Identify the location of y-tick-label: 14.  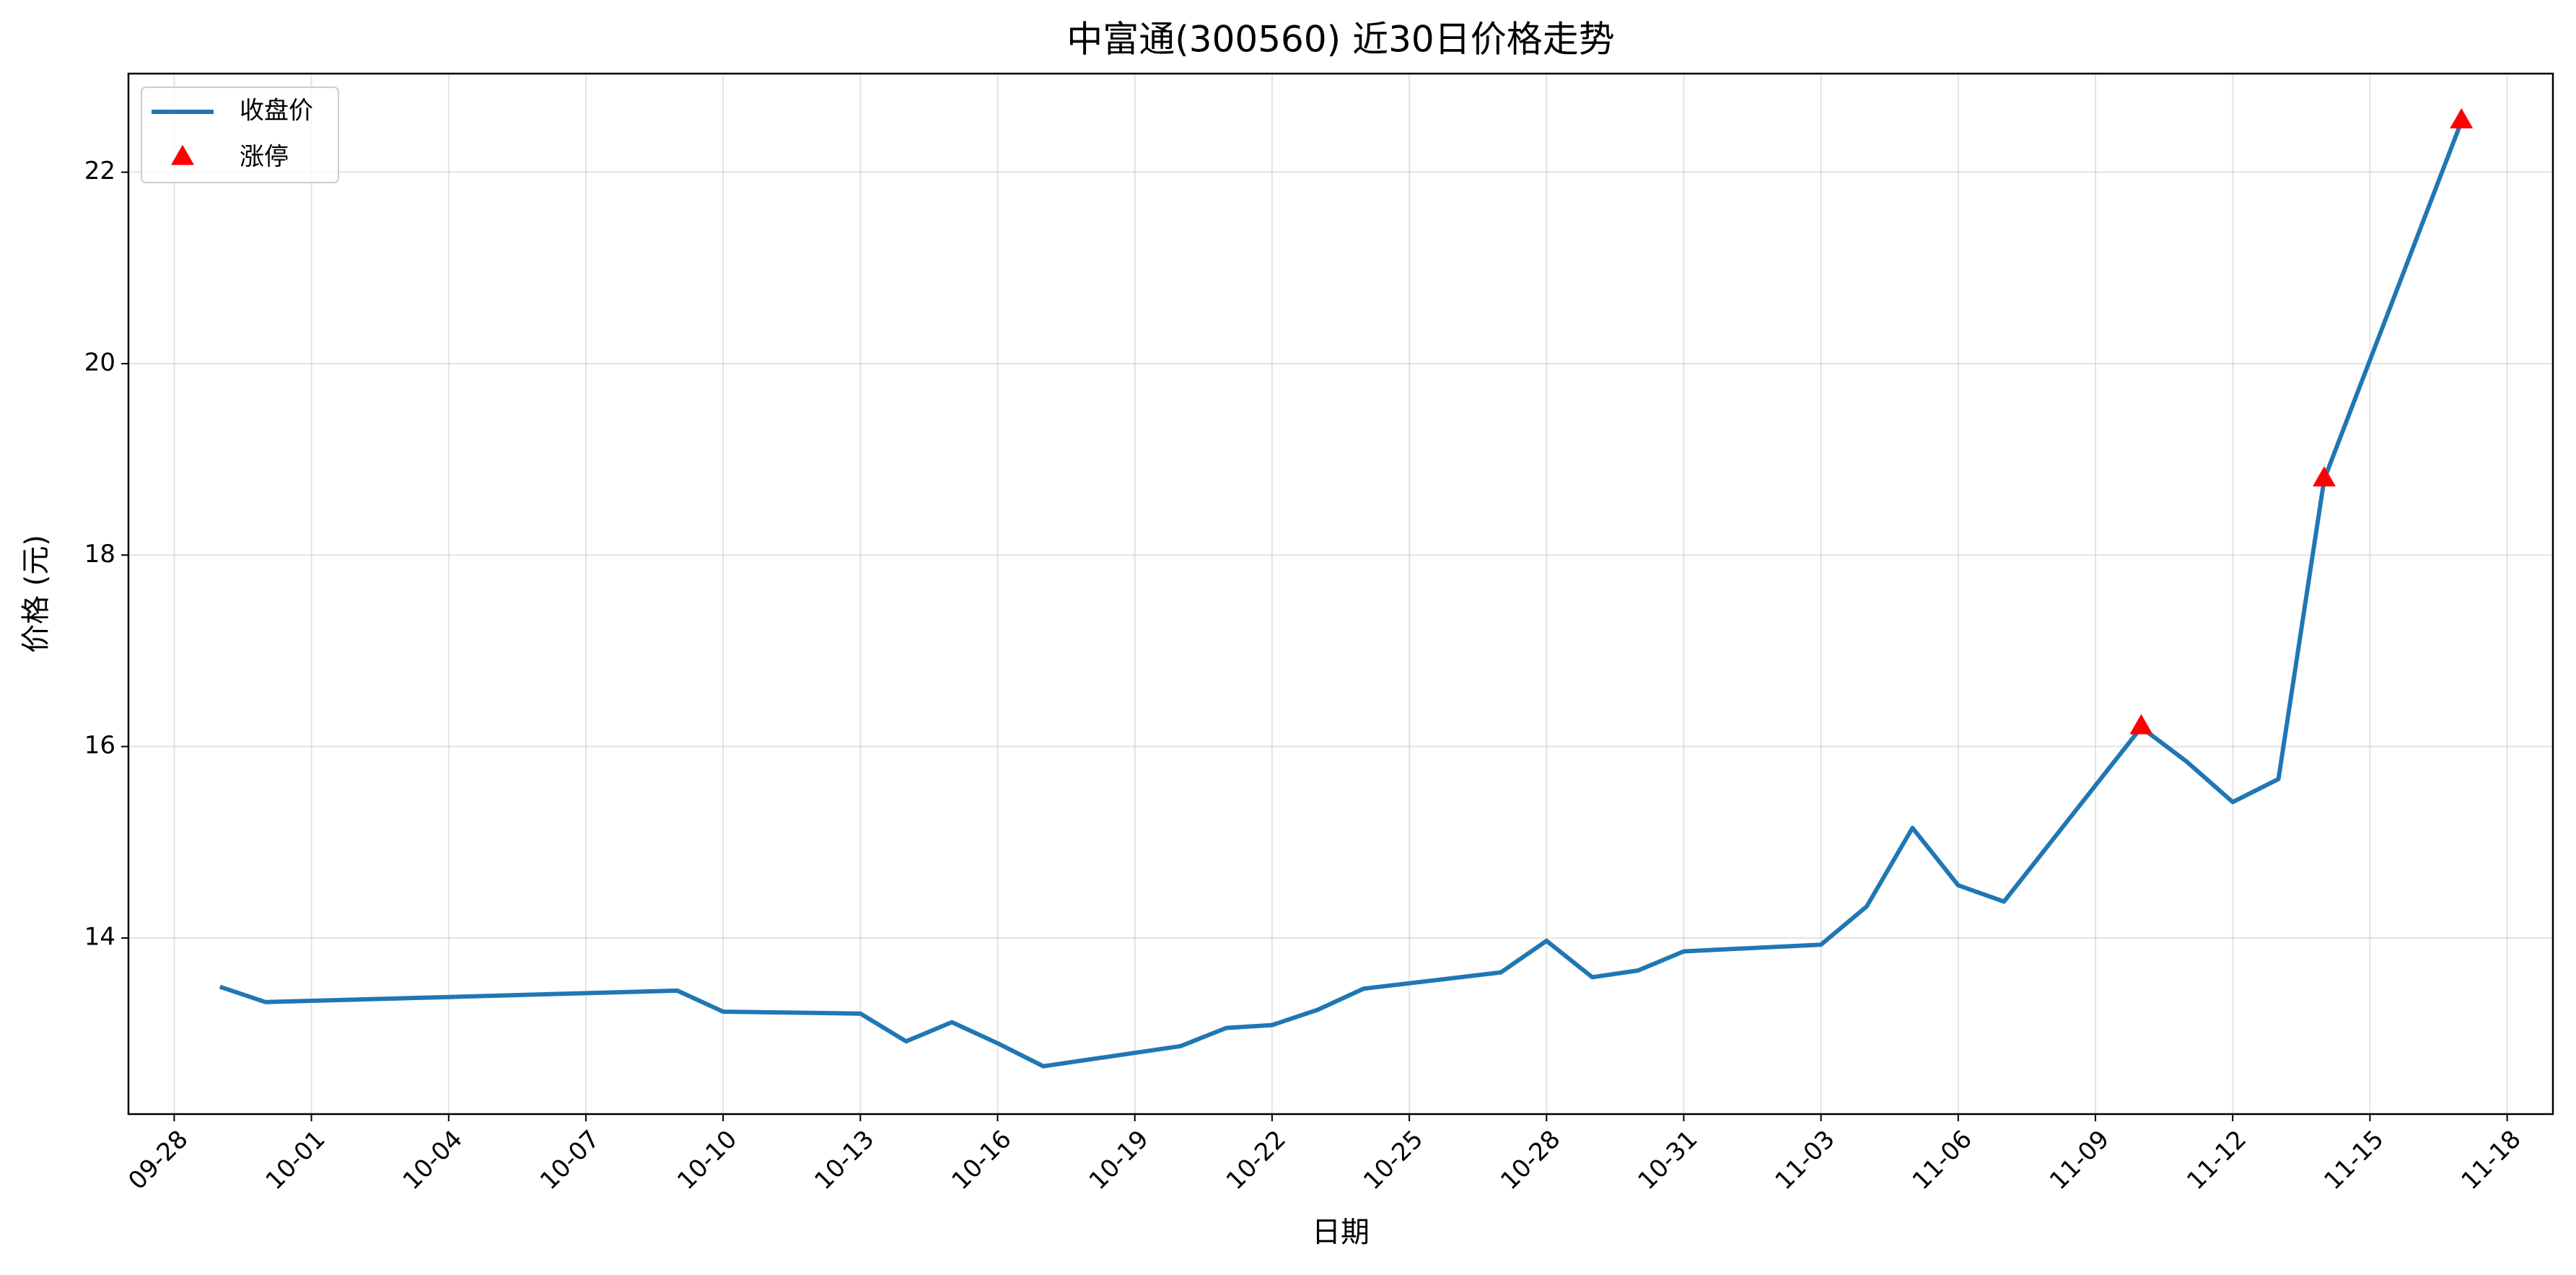
(99, 937).